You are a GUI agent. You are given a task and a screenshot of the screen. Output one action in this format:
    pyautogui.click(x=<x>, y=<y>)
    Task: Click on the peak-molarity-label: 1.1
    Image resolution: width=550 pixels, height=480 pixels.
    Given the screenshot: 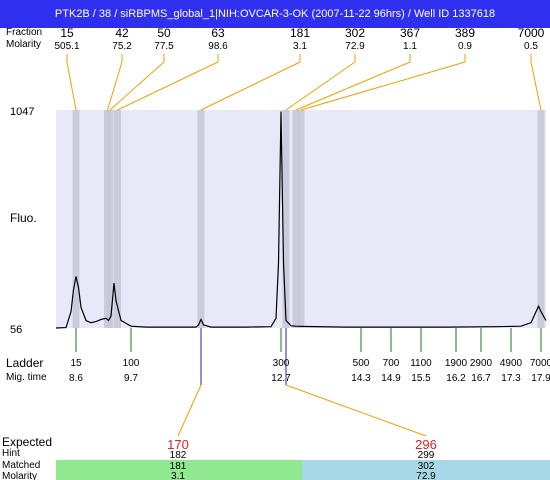 What is the action you would take?
    pyautogui.click(x=410, y=46)
    